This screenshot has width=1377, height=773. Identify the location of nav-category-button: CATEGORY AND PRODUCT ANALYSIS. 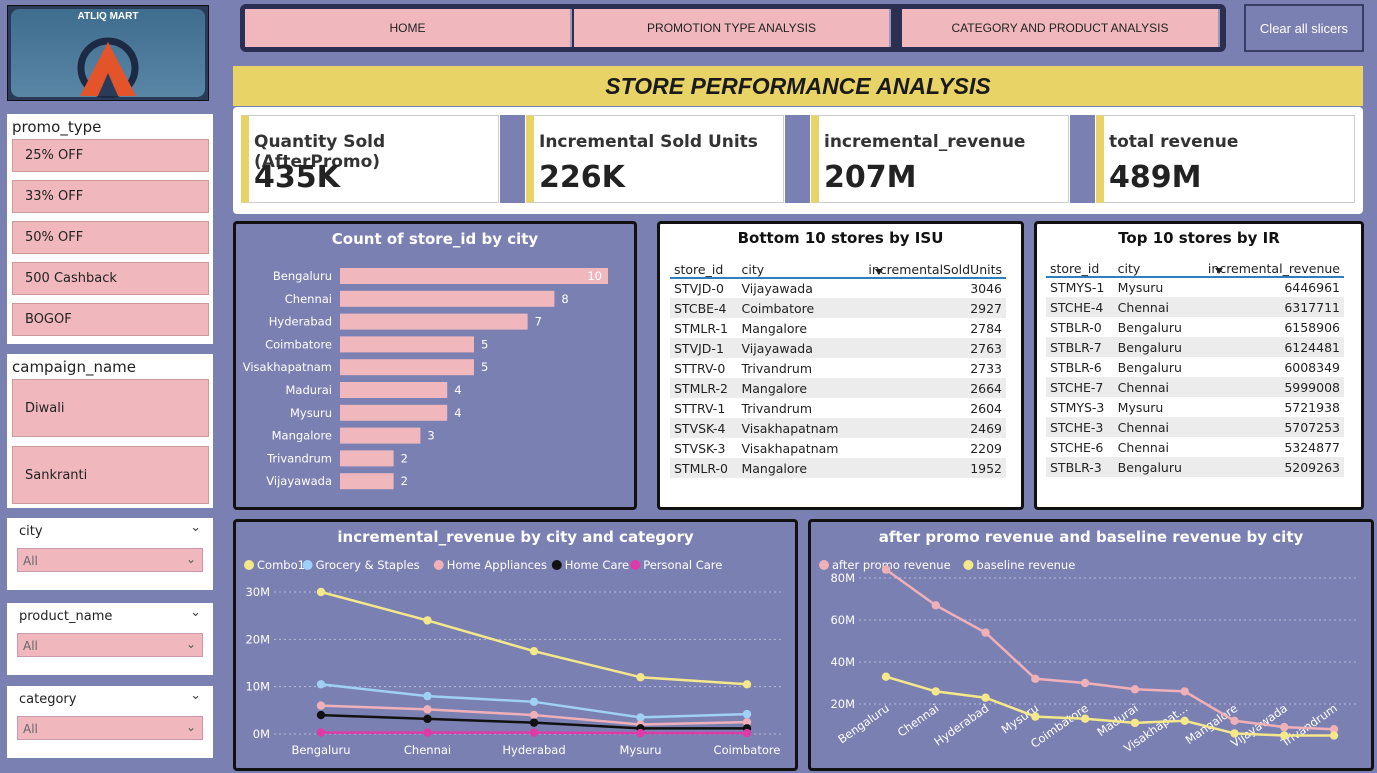
(1061, 28).